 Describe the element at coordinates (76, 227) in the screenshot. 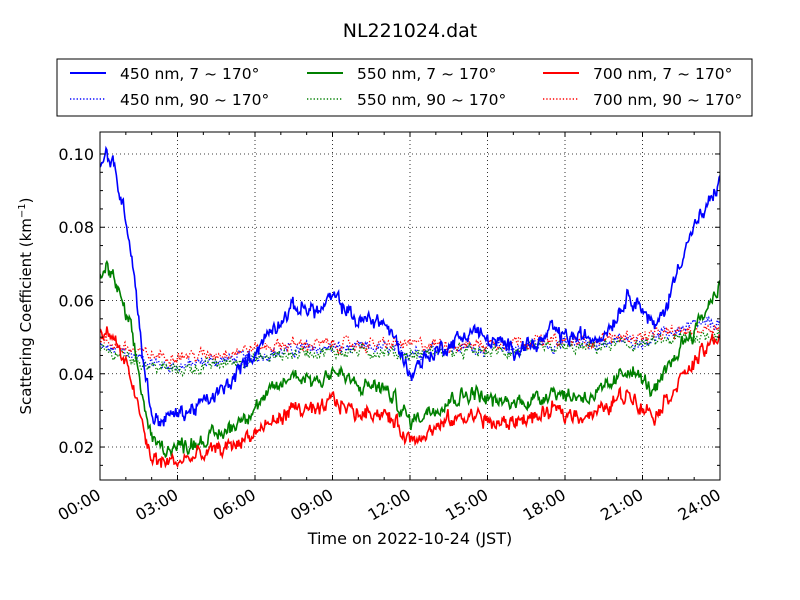

I see `y-tick-label: 0.08` at that location.